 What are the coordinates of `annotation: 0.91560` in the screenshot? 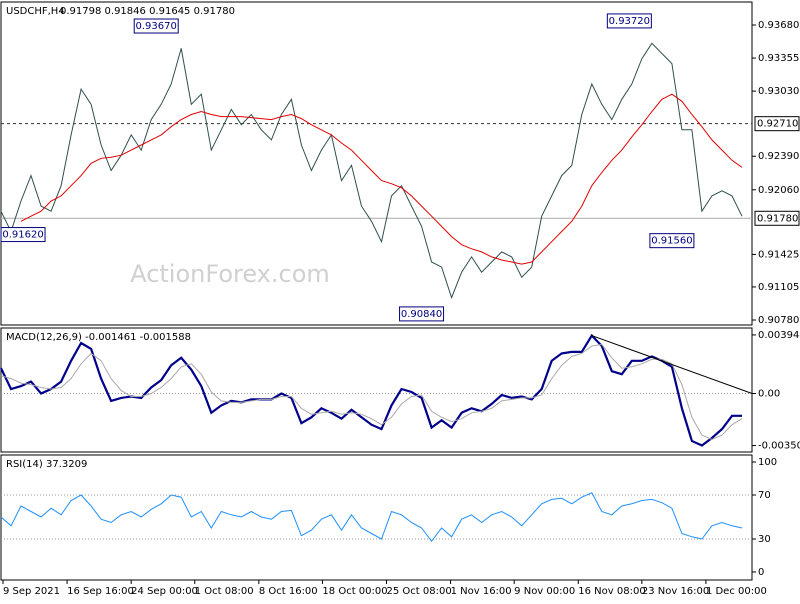 It's located at (671, 241).